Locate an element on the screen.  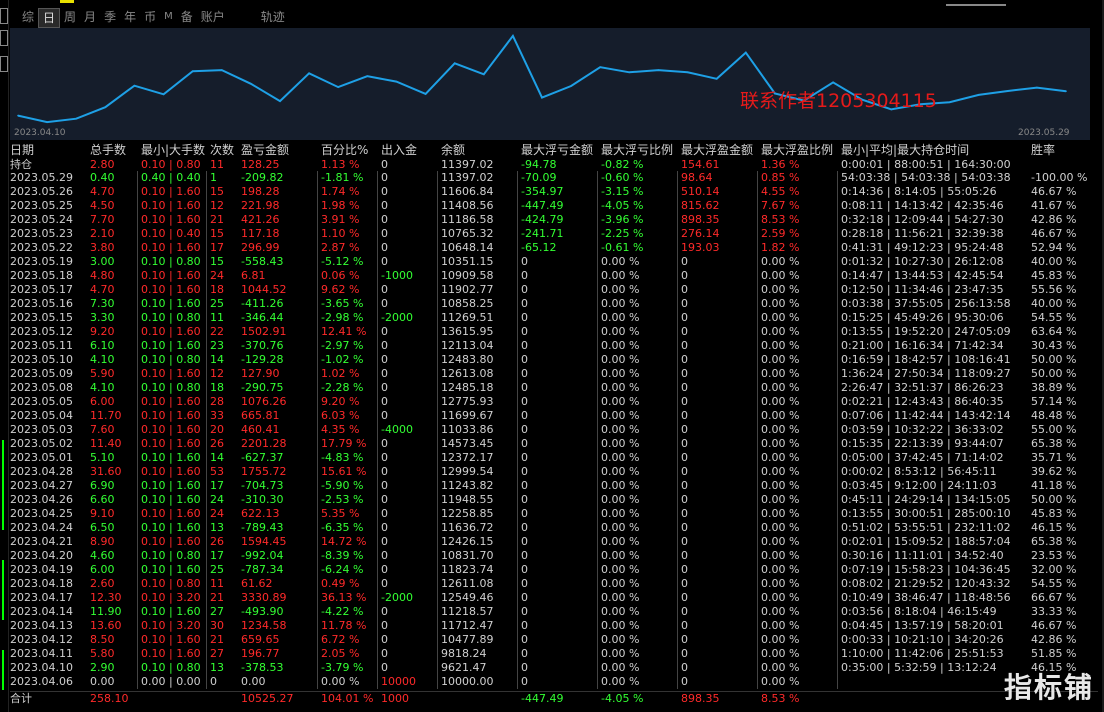
tab-10: 轨迹 is located at coordinates (272, 17).